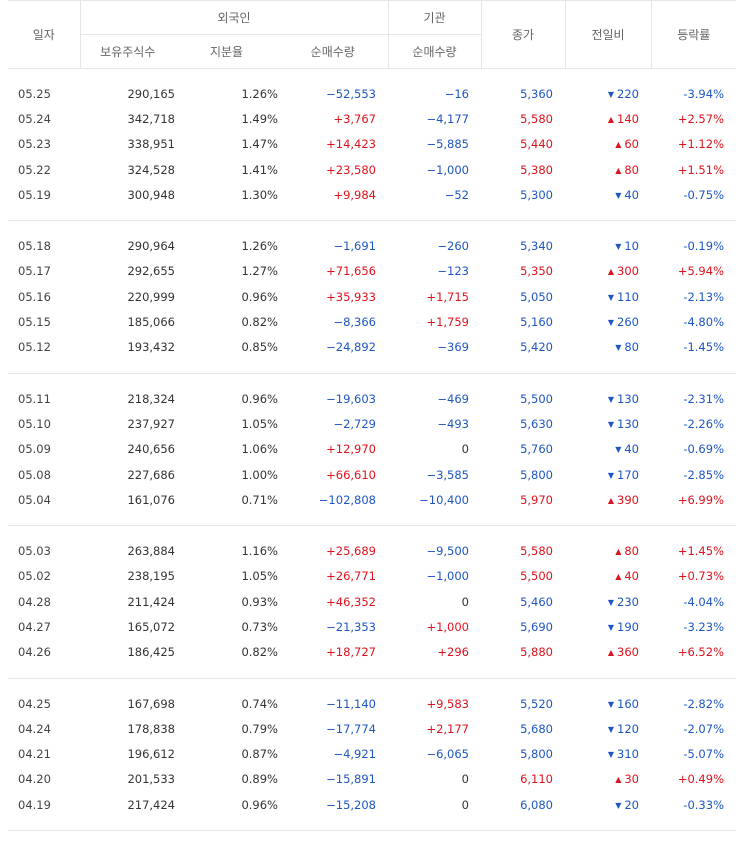 Image resolution: width=740 pixels, height=848 pixels. I want to click on change-cell: ▼ 310, so click(608, 754).